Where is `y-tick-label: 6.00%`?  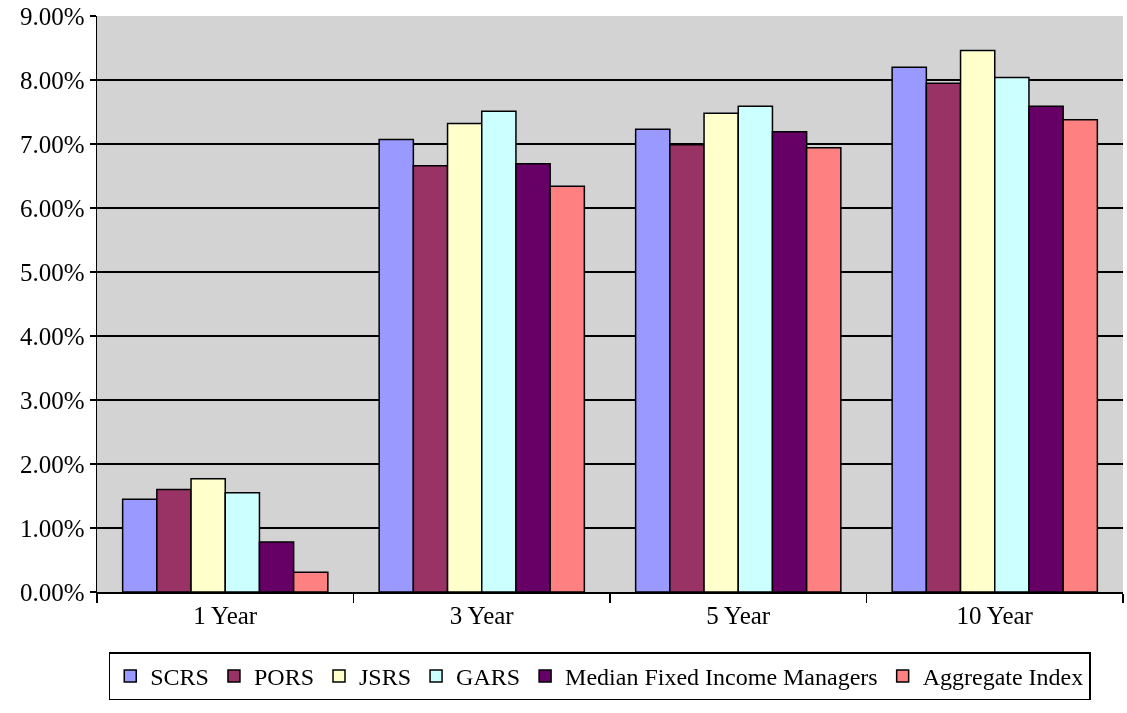
y-tick-label: 6.00% is located at coordinates (52, 208).